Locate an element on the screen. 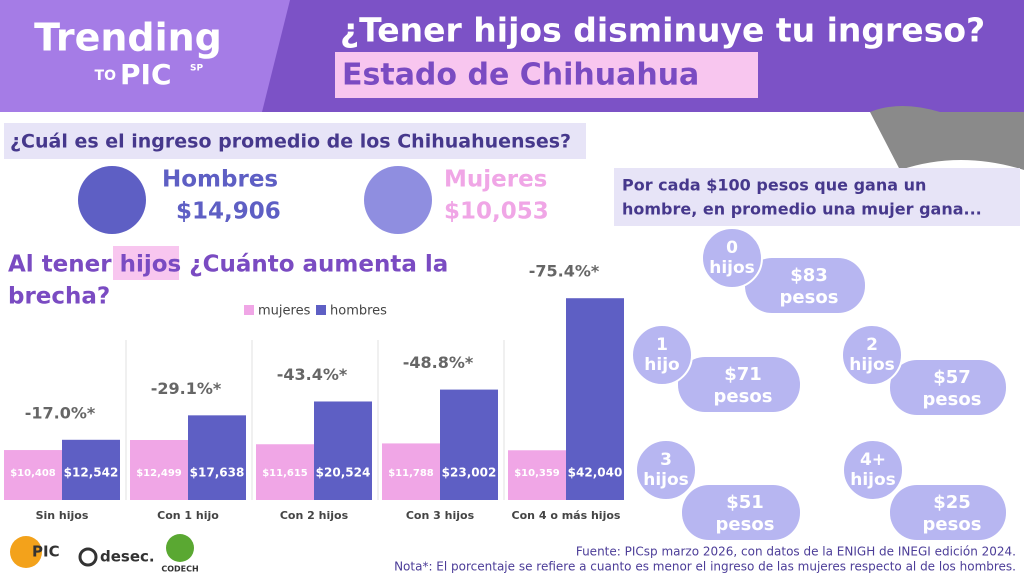 This screenshot has height=576, width=1024. ratio-bg is located at coordinates (817, 197).